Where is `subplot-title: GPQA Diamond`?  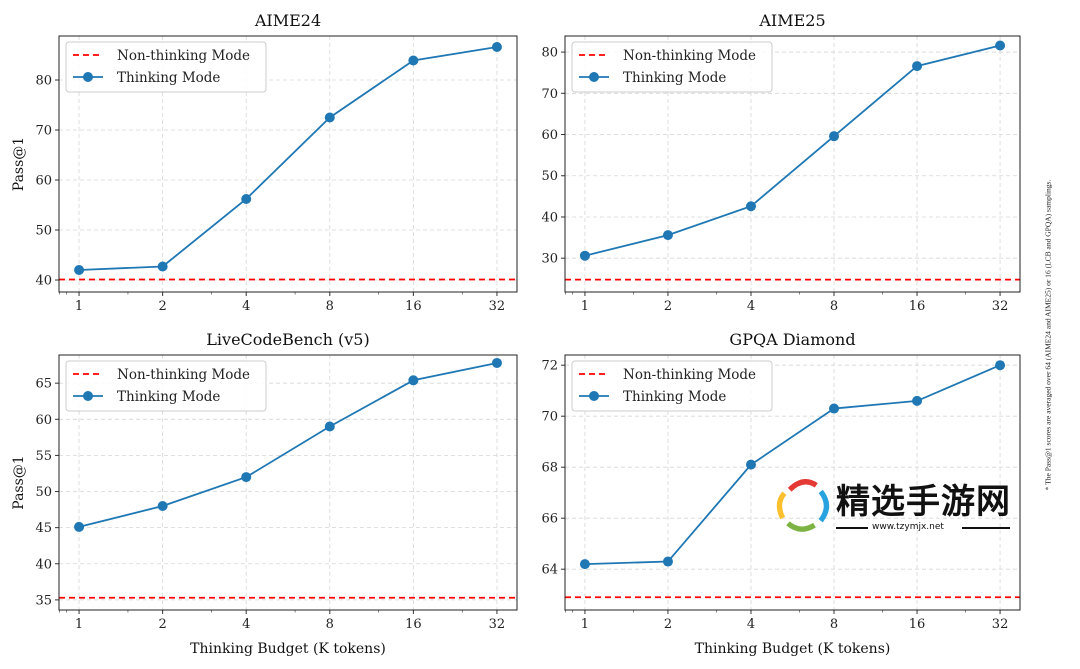
subplot-title: GPQA Diamond is located at coordinates (792, 339).